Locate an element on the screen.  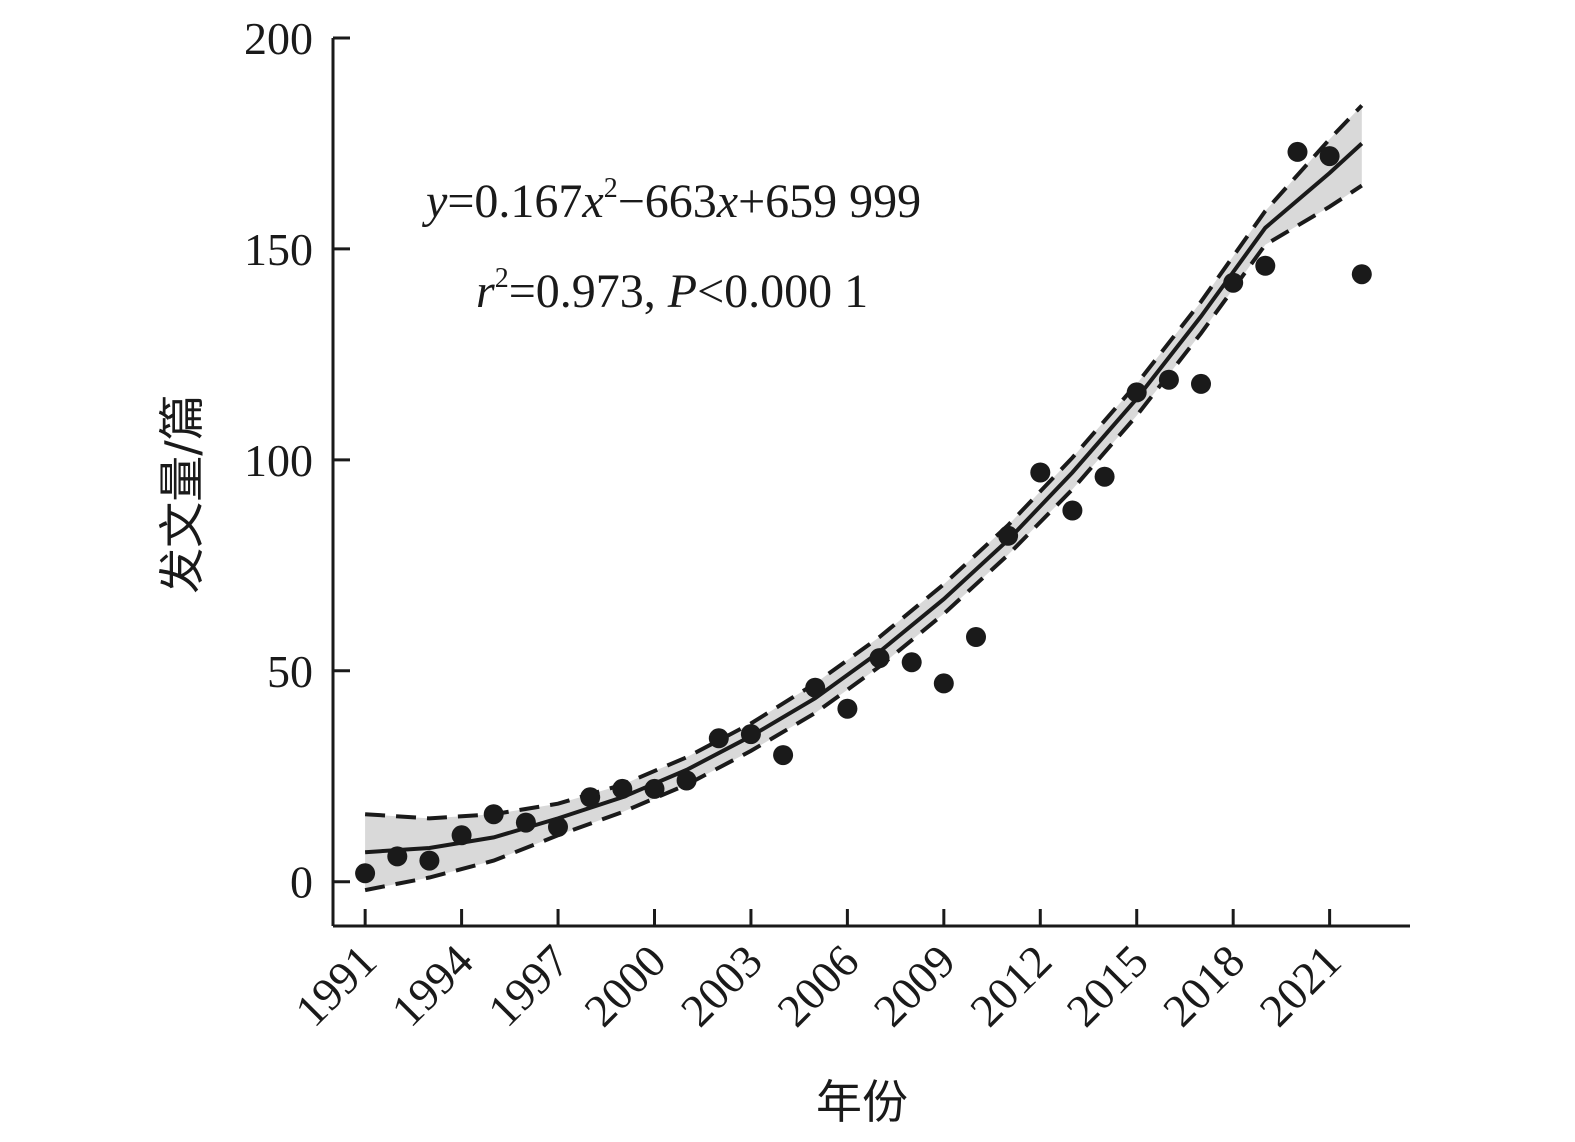
x-axis-title: 年份 is located at coordinates (862, 1102).